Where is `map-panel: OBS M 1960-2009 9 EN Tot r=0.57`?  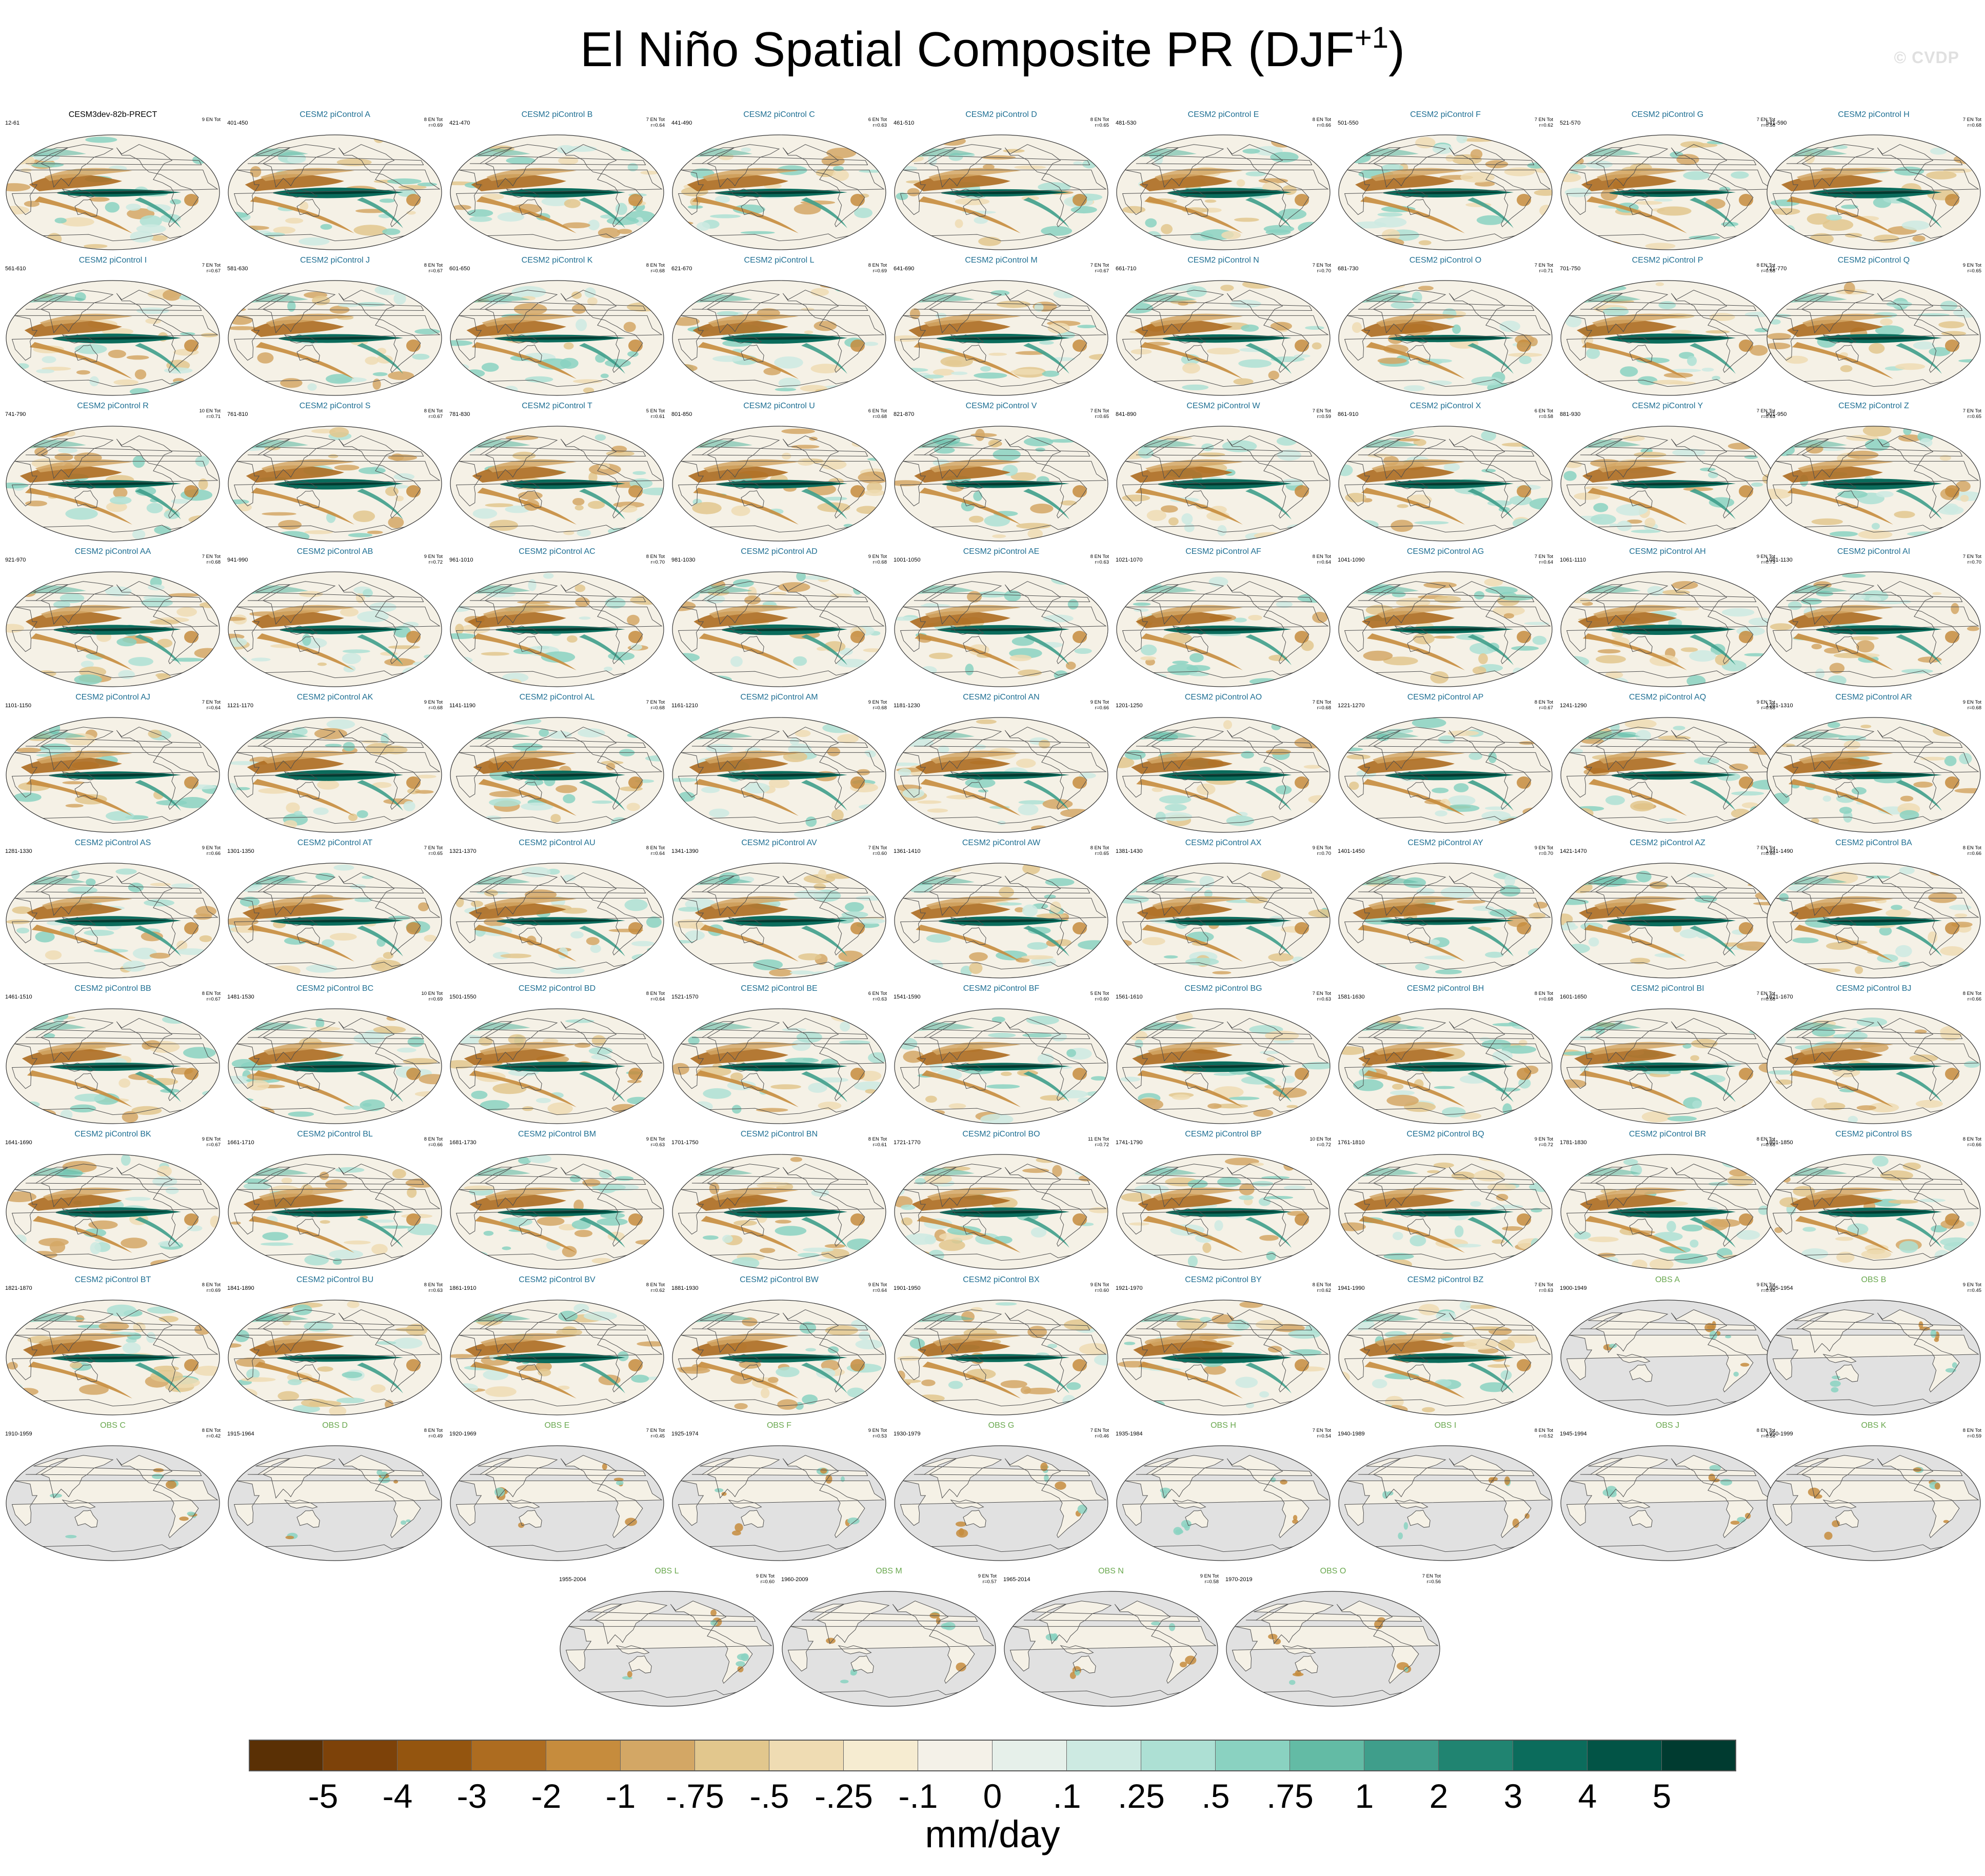 map-panel: OBS M 1960-2009 9 EN Tot r=0.57 is located at coordinates (889, 1639).